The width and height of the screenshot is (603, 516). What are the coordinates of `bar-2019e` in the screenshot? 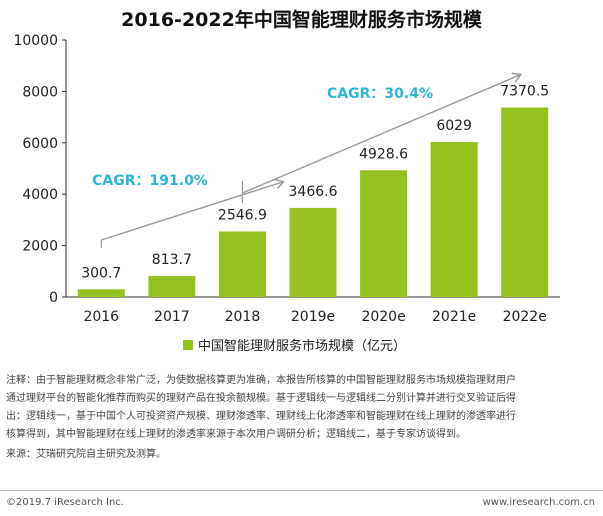 It's located at (313, 252).